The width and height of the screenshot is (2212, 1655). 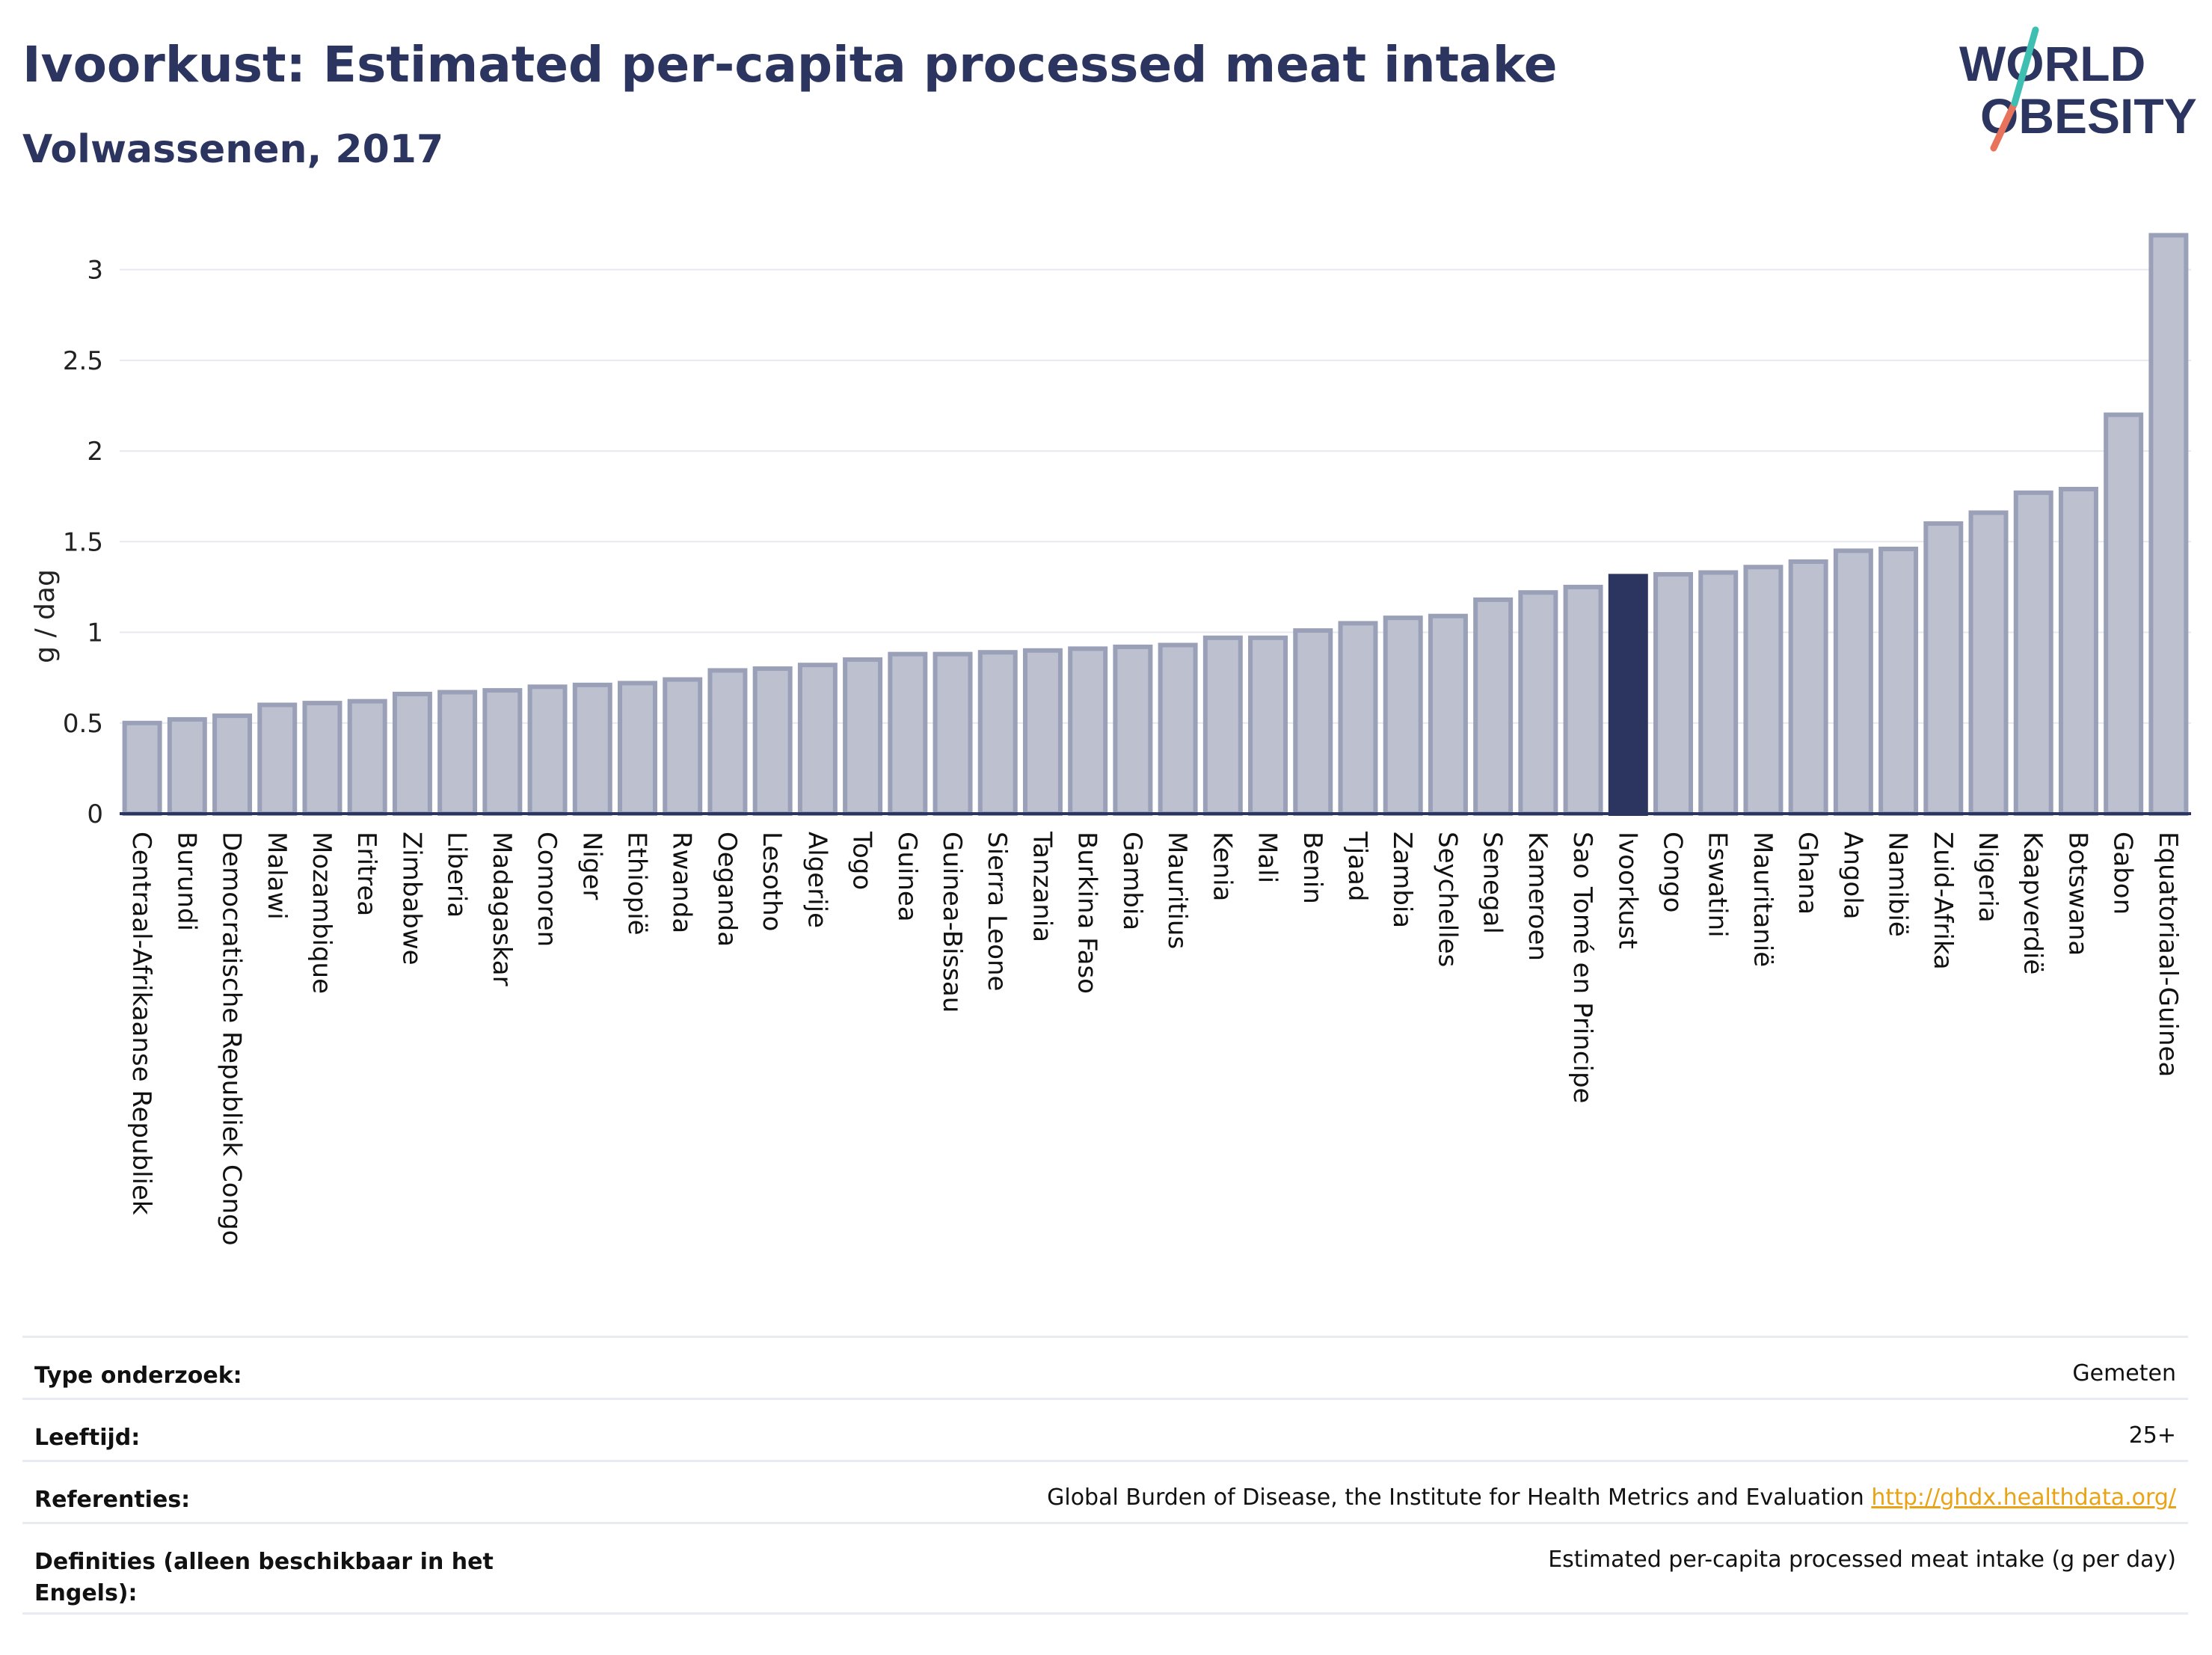 What do you see at coordinates (727, 889) in the screenshot?
I see `x-tick-label: Oeganda` at bounding box center [727, 889].